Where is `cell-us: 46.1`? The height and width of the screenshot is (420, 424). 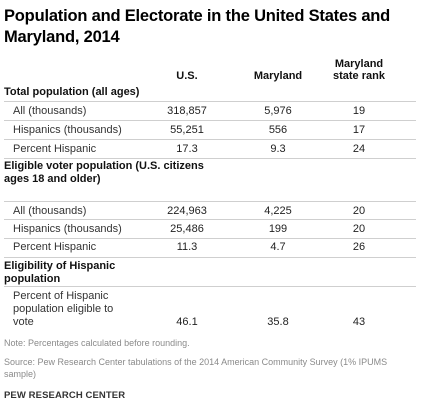
cell-us: 46.1 is located at coordinates (187, 322).